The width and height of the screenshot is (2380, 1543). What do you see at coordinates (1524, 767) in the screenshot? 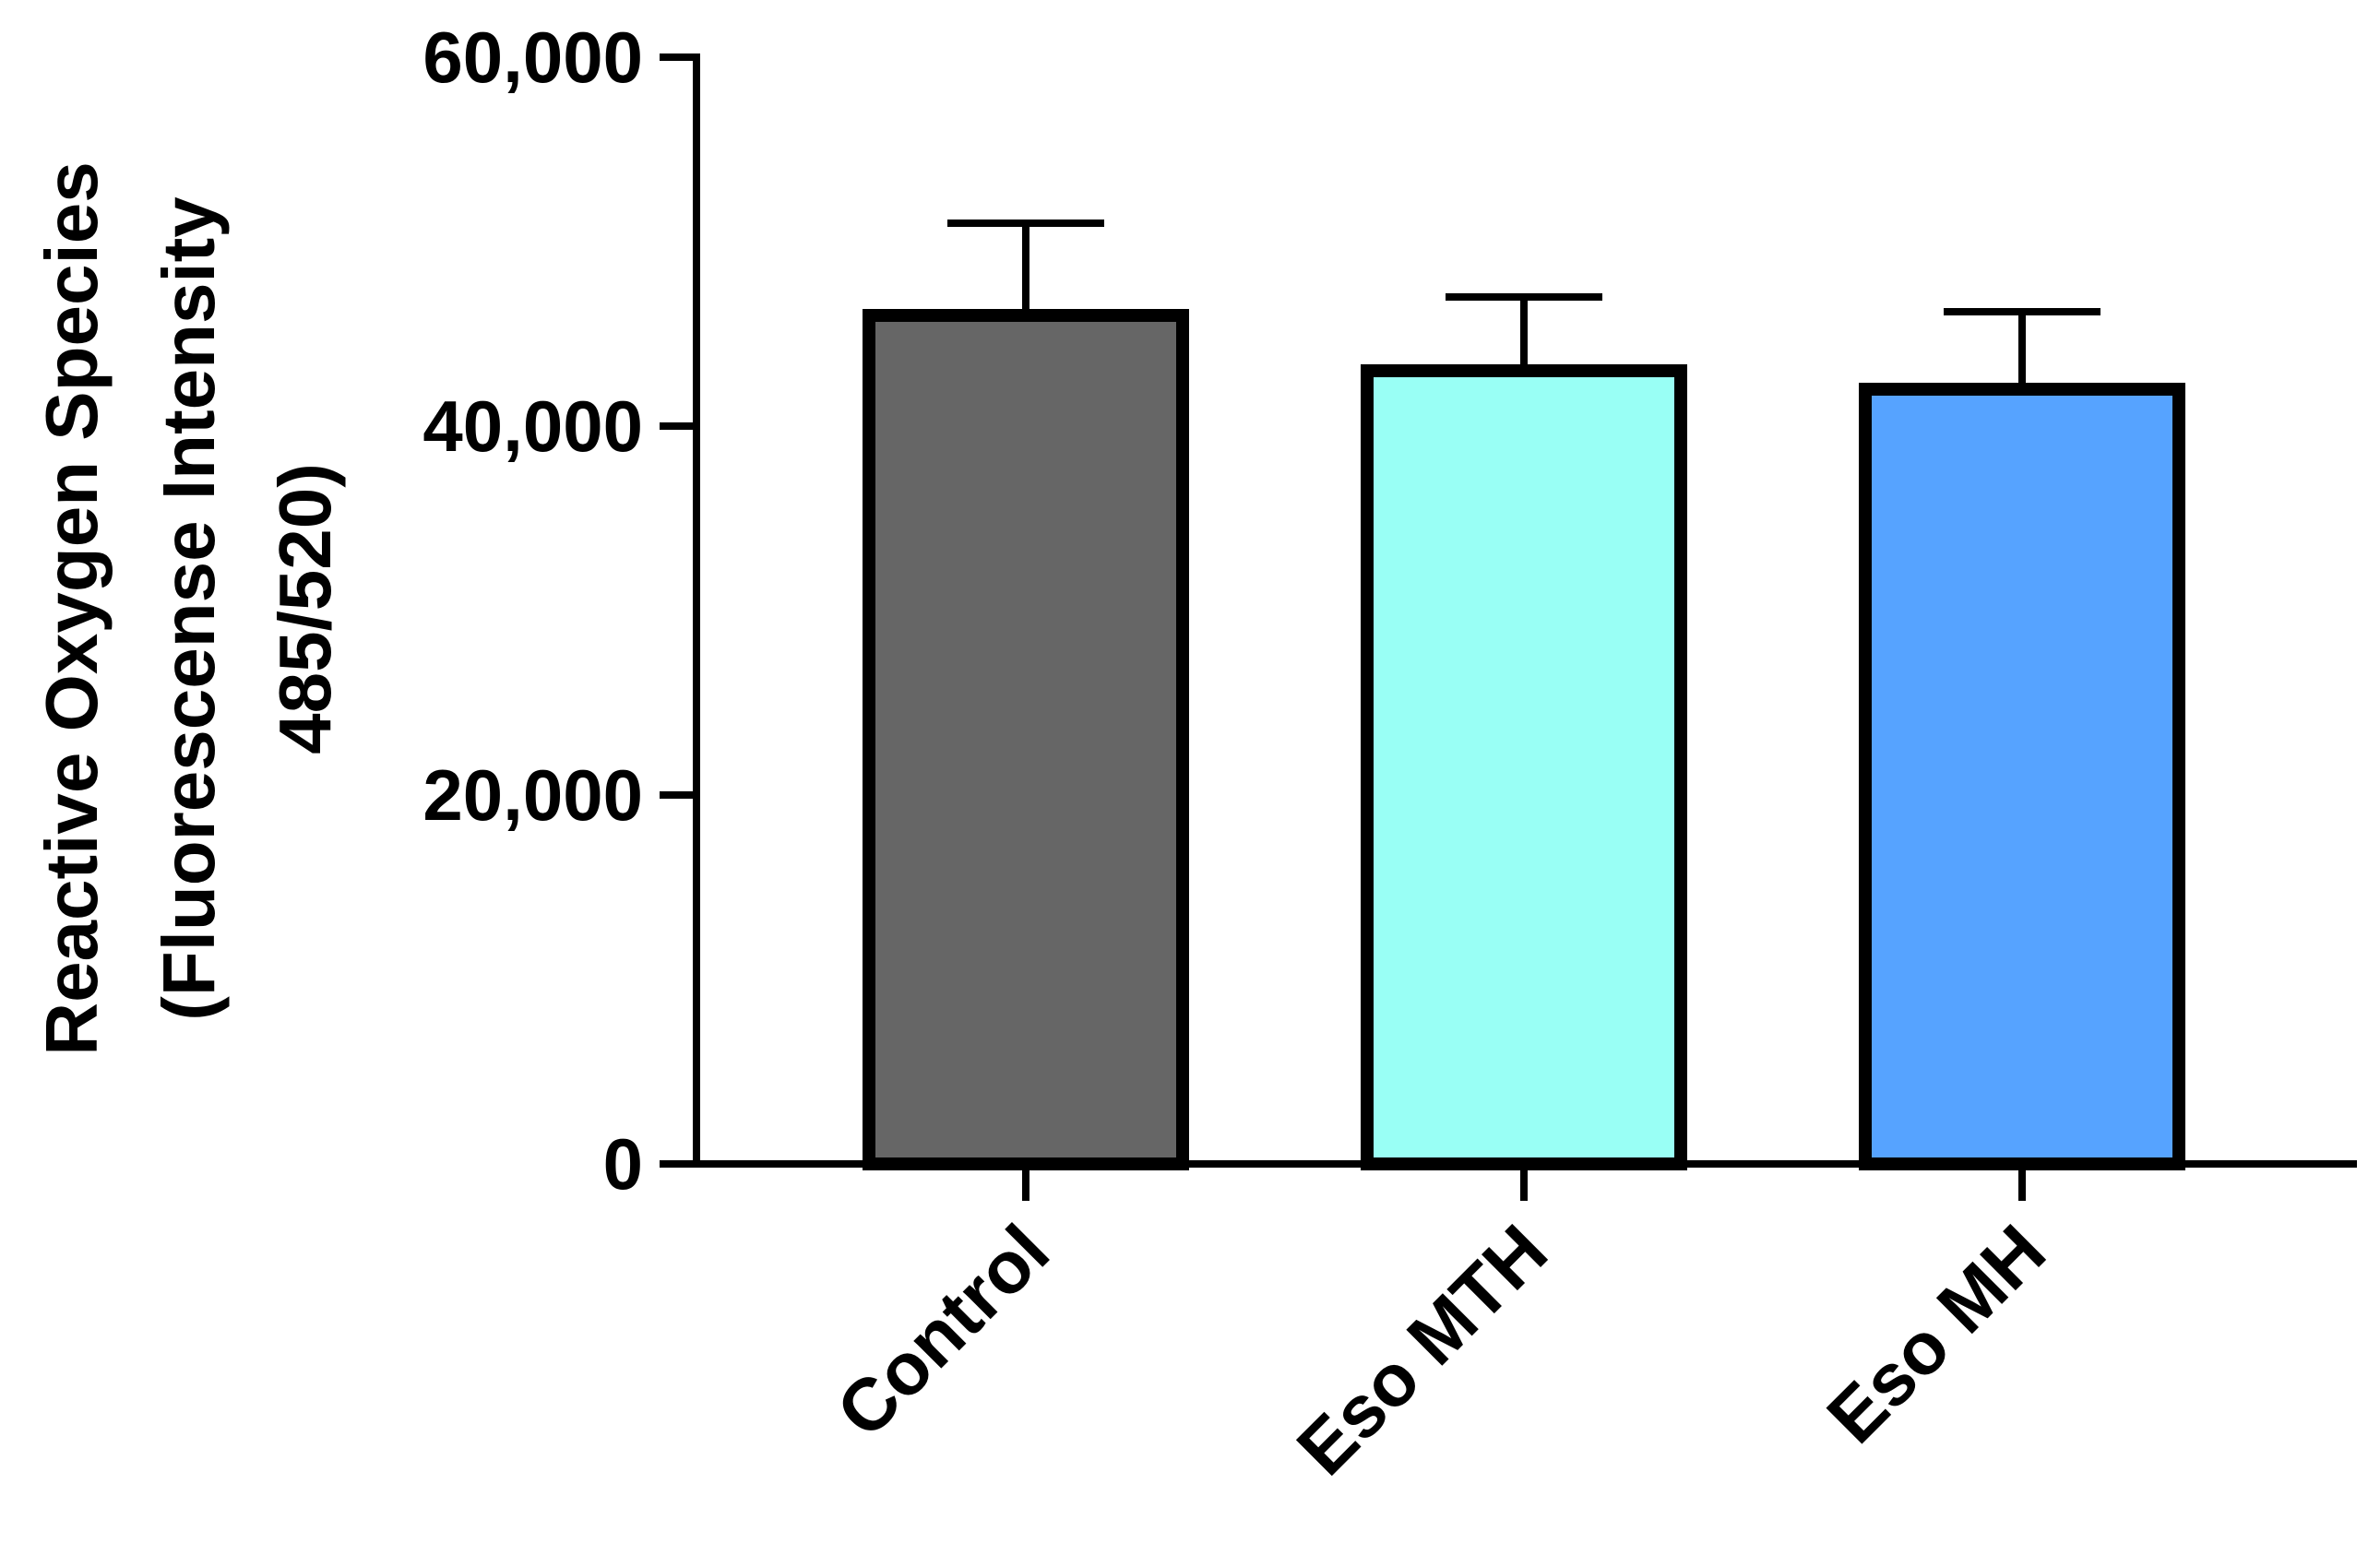
I see `bar-eso-mth` at bounding box center [1524, 767].